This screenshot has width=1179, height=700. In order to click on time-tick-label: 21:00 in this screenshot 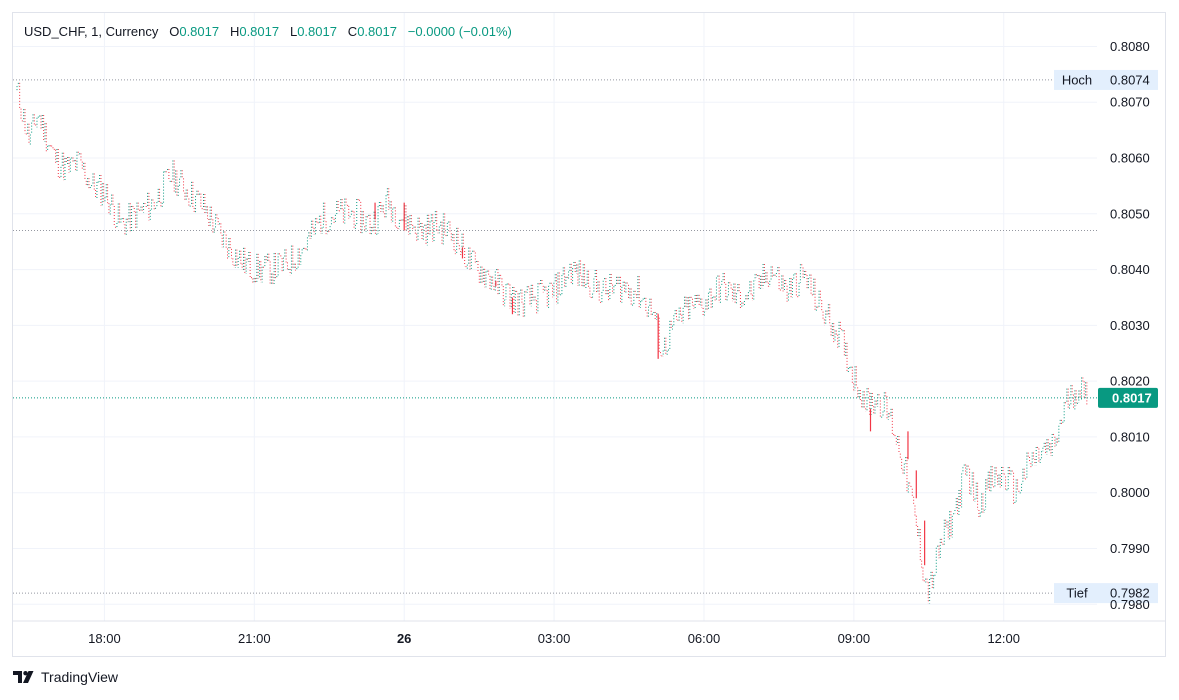, I will do `click(254, 638)`.